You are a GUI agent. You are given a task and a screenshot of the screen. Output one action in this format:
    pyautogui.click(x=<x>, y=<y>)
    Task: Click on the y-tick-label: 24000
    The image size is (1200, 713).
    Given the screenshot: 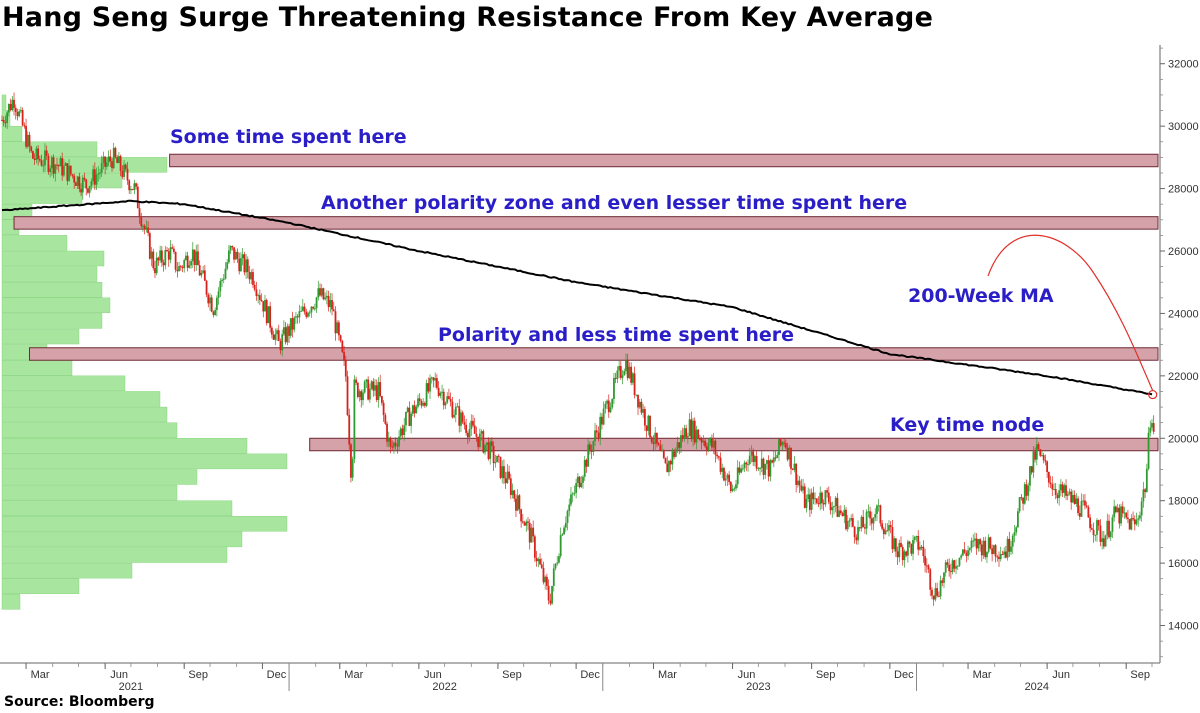 What is the action you would take?
    pyautogui.click(x=1183, y=314)
    